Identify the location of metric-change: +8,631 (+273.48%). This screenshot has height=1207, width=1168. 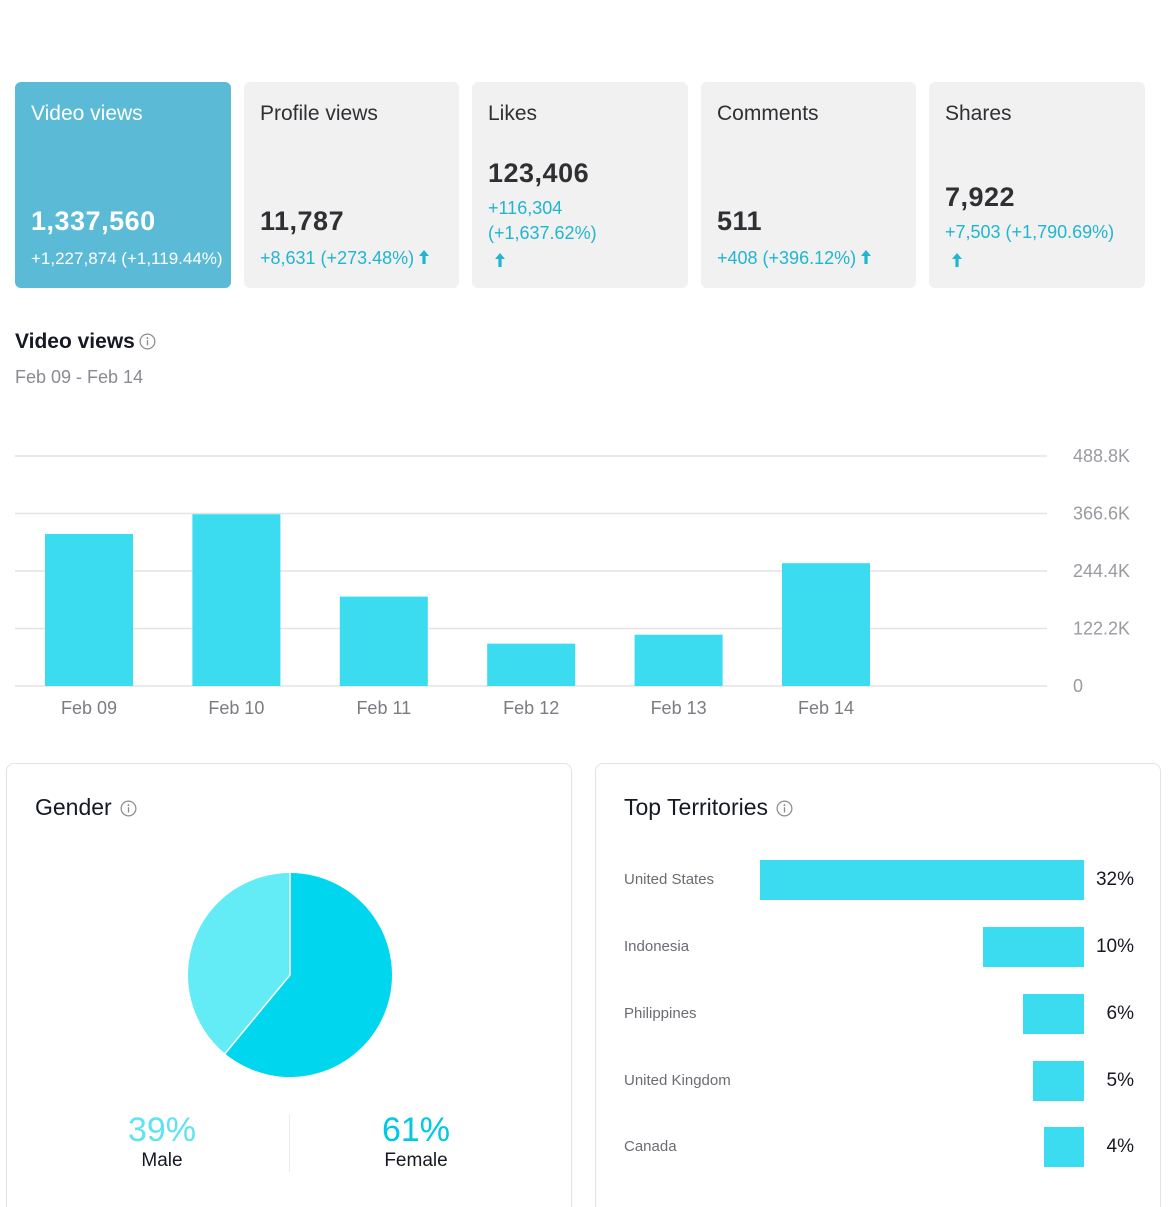
(337, 258).